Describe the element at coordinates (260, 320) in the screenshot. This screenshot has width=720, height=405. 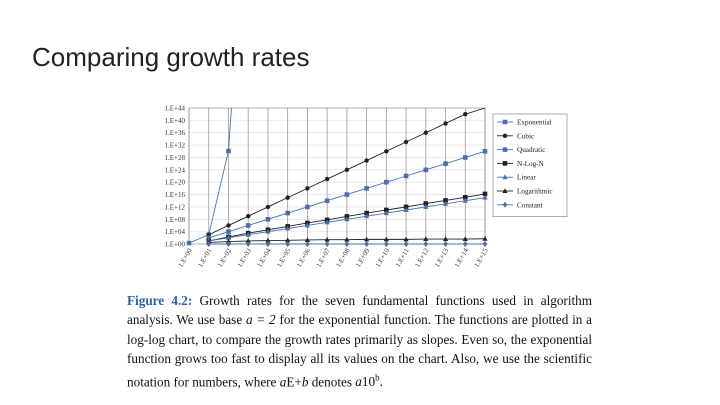
I see `caption-math-a2: a = 2` at that location.